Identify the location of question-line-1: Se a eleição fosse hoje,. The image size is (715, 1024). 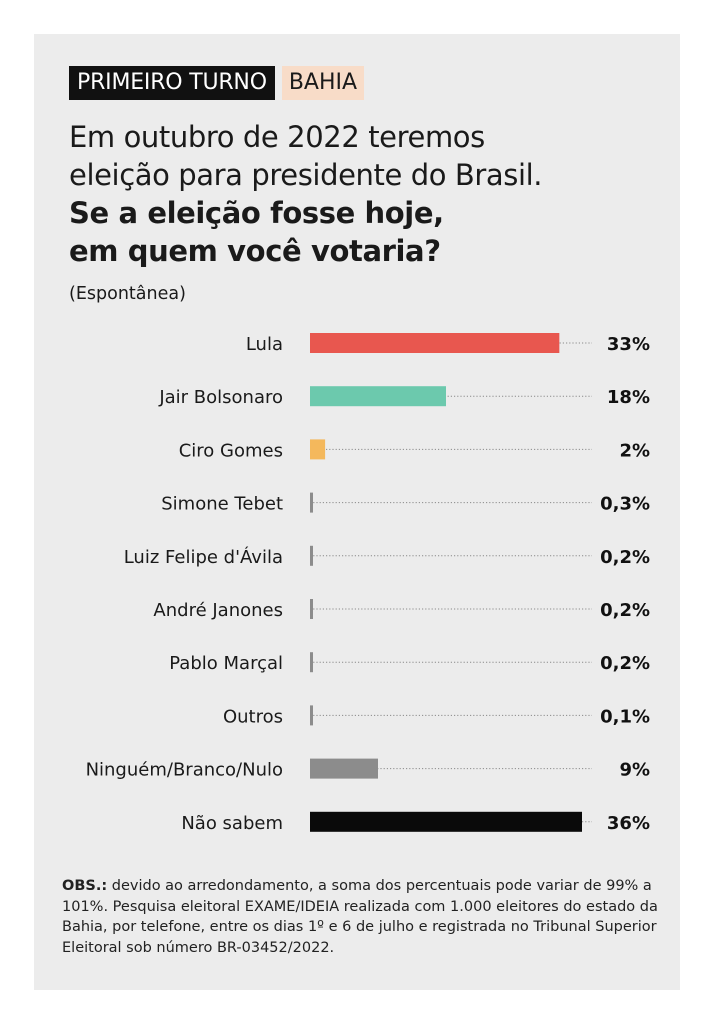
(256, 213).